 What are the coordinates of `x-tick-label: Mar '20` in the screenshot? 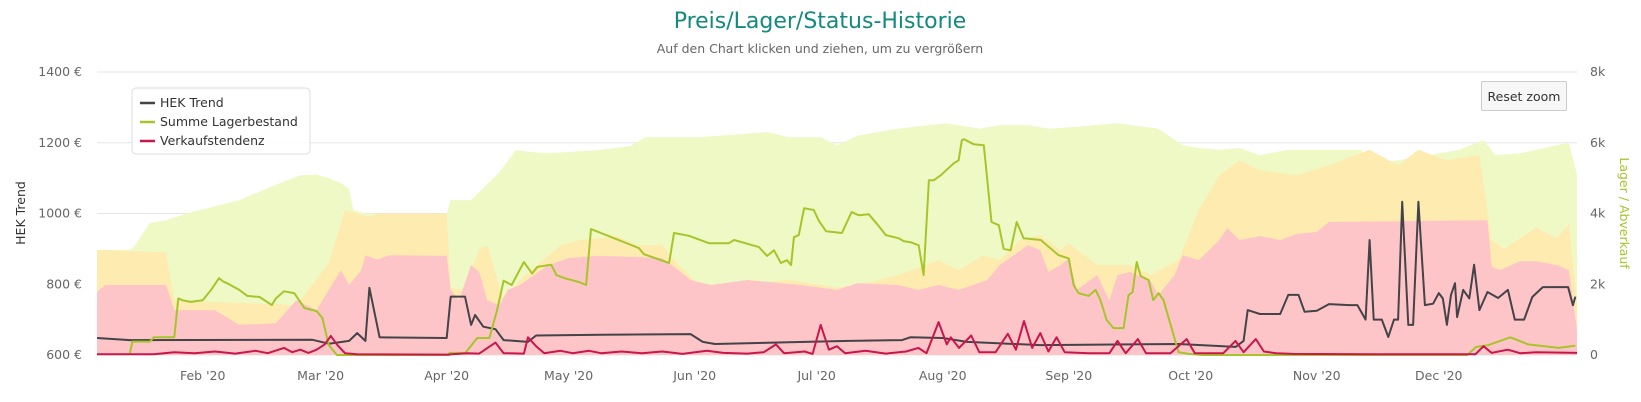 It's located at (320, 375).